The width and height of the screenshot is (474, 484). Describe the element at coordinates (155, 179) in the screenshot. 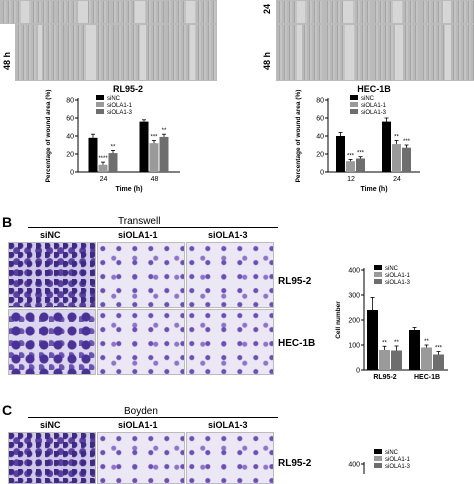

I see `x-tick-label: 48` at that location.